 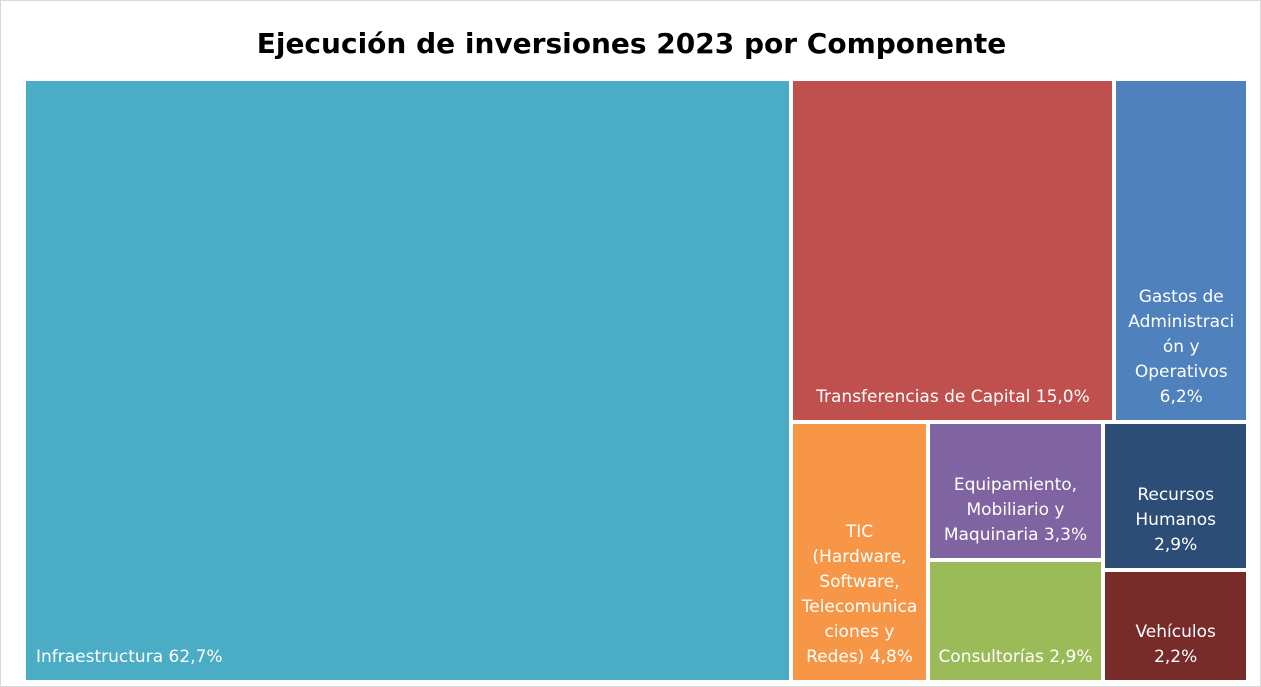 I want to click on category-label: Infraestructura, so click(x=100, y=657).